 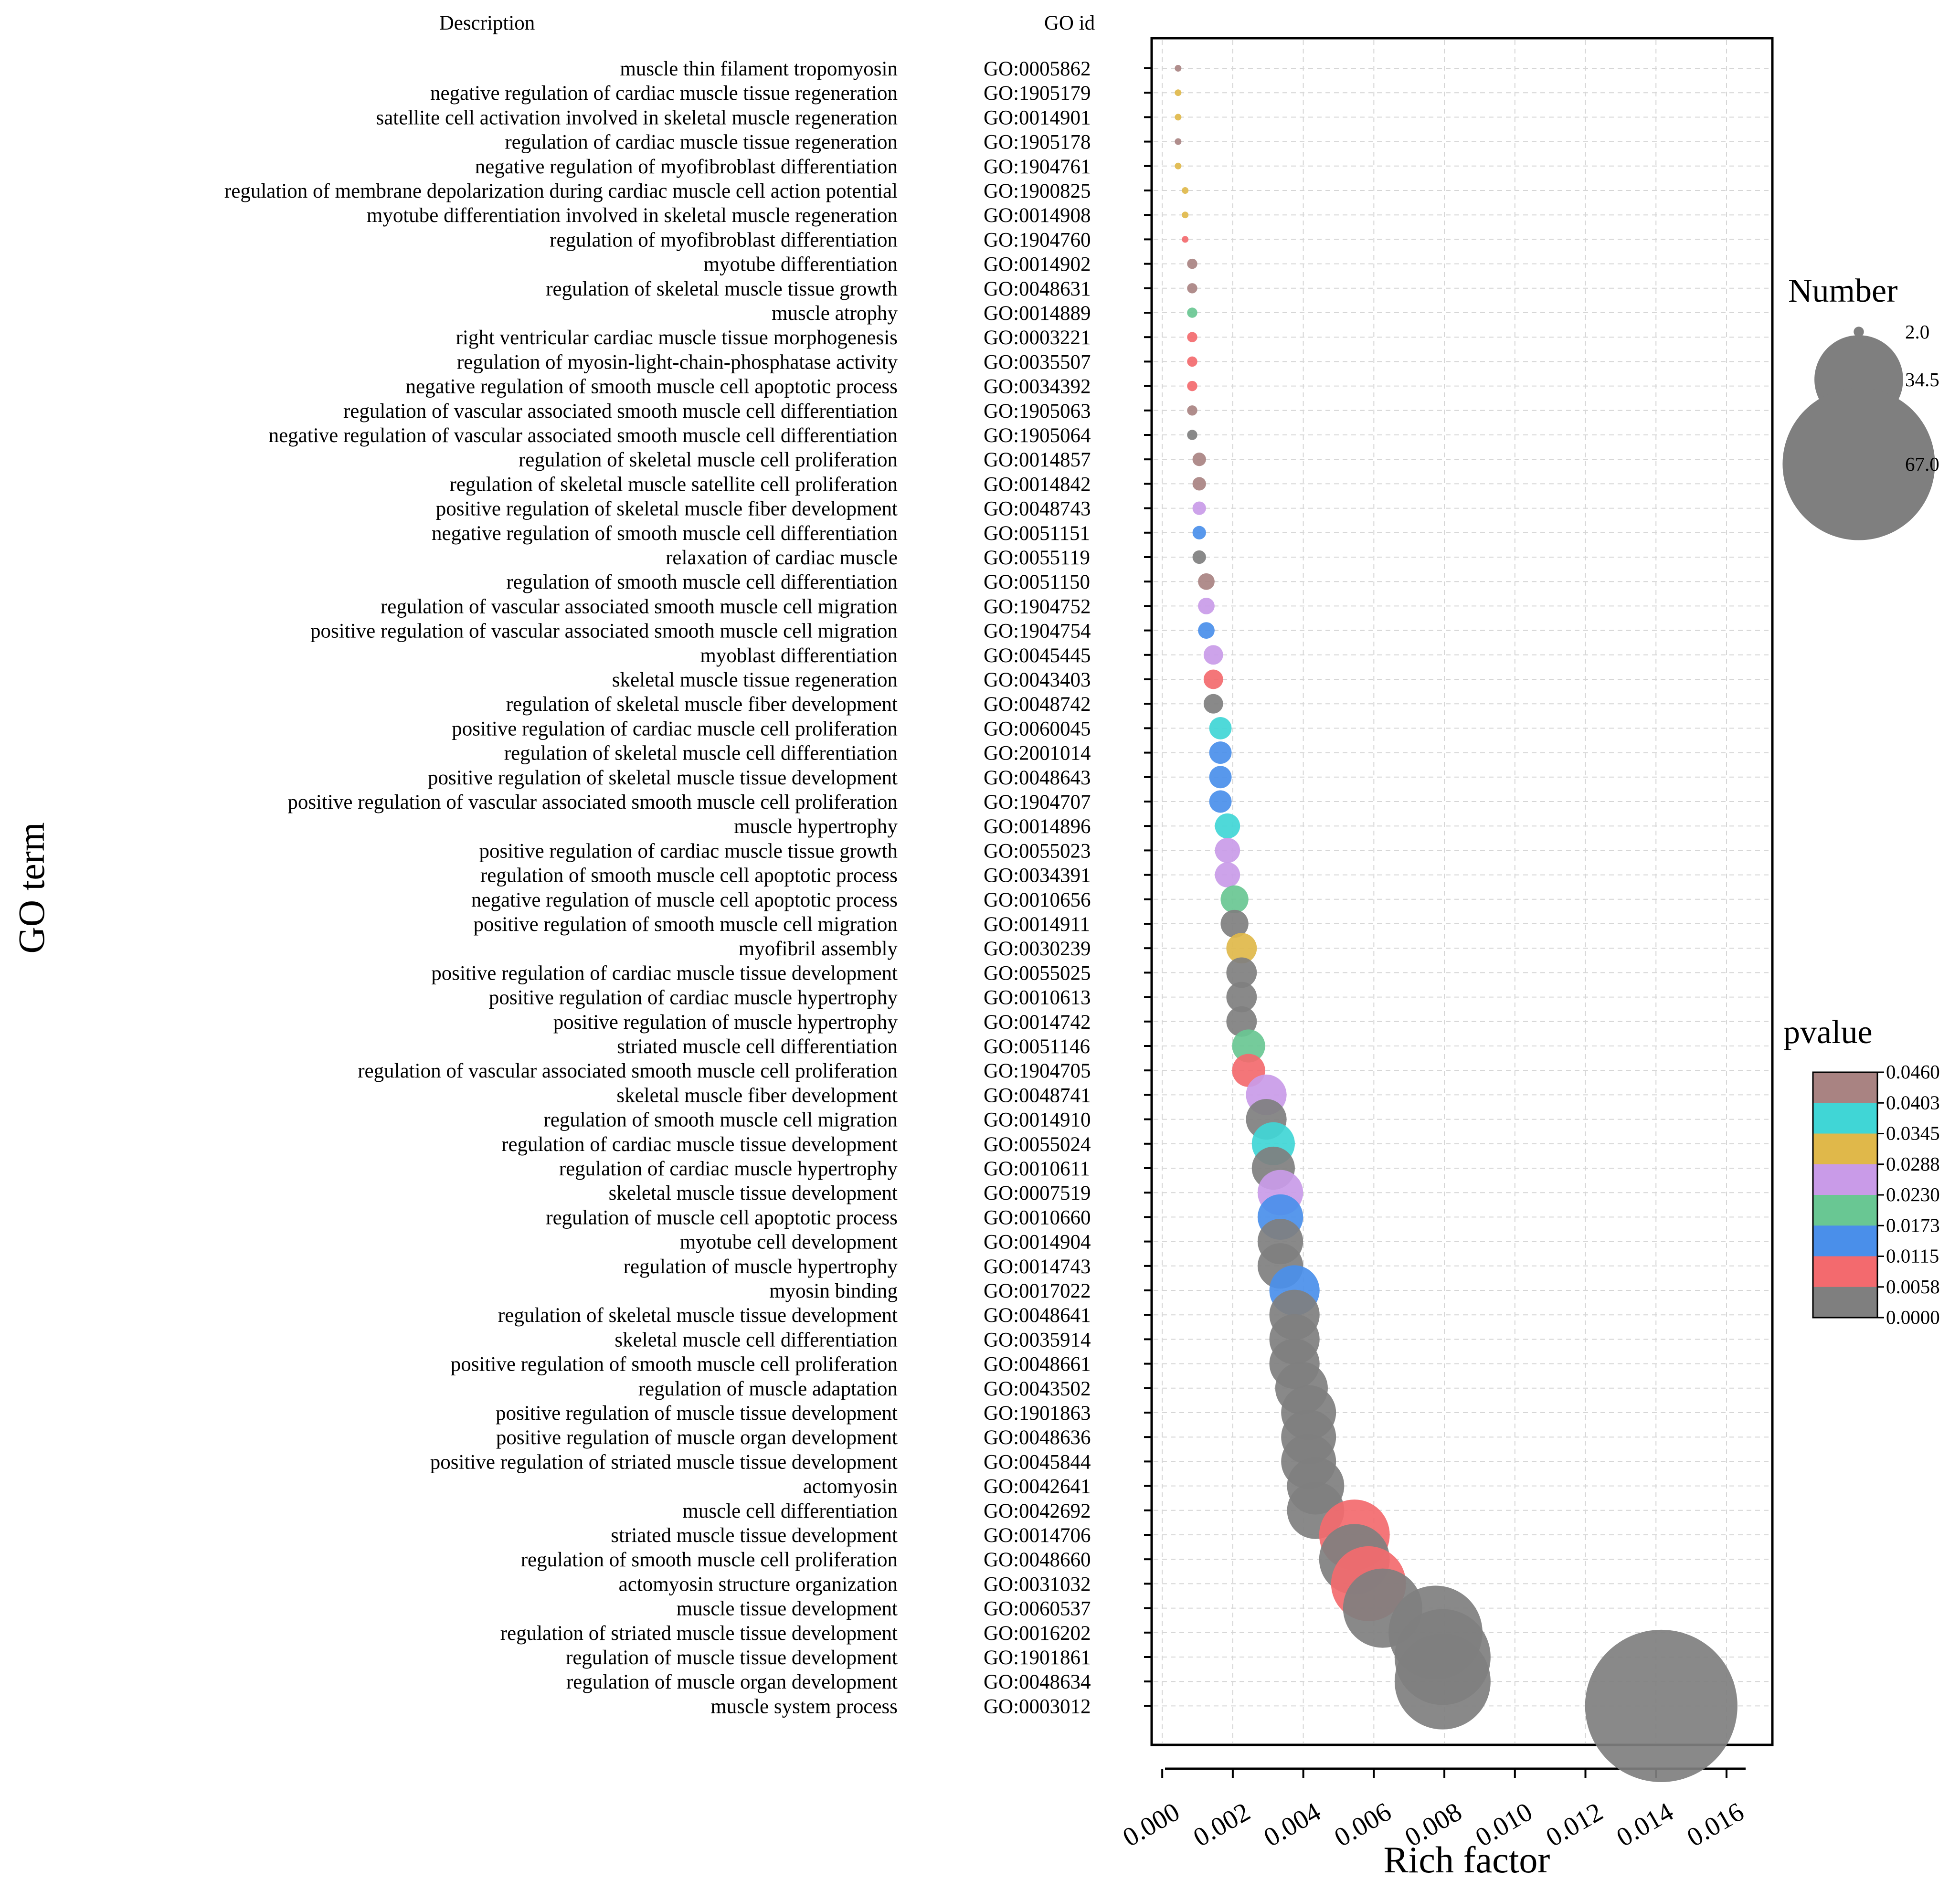 What do you see at coordinates (1037, 704) in the screenshot?
I see `term-go-id: GO:0048742` at bounding box center [1037, 704].